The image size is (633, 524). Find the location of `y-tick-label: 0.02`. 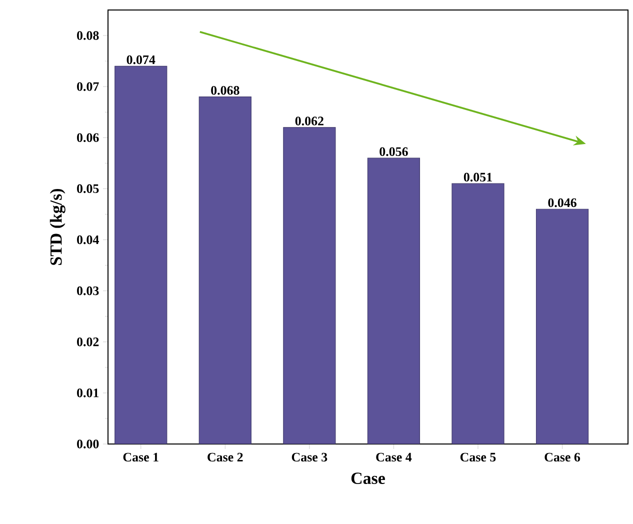

y-tick-label: 0.02 is located at coordinates (88, 341).